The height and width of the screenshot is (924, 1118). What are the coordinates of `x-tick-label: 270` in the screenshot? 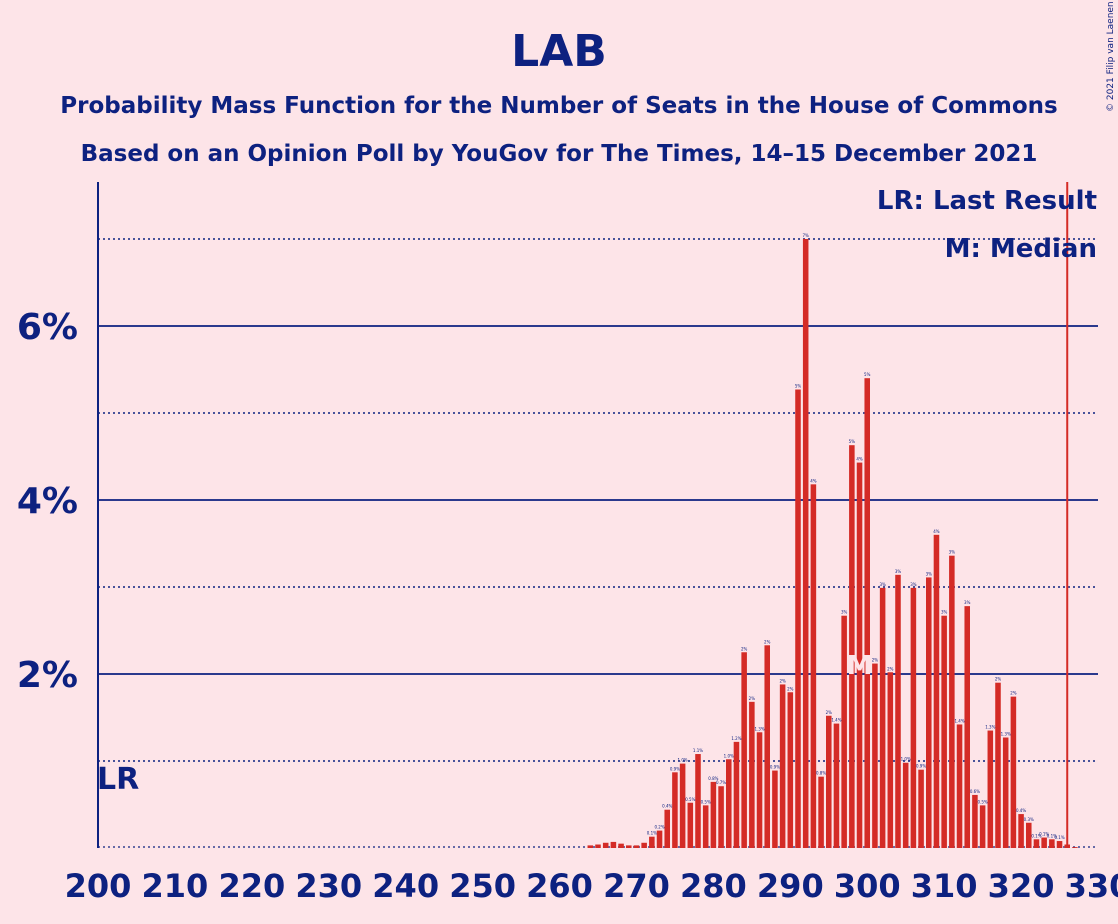 It's located at (636, 886).